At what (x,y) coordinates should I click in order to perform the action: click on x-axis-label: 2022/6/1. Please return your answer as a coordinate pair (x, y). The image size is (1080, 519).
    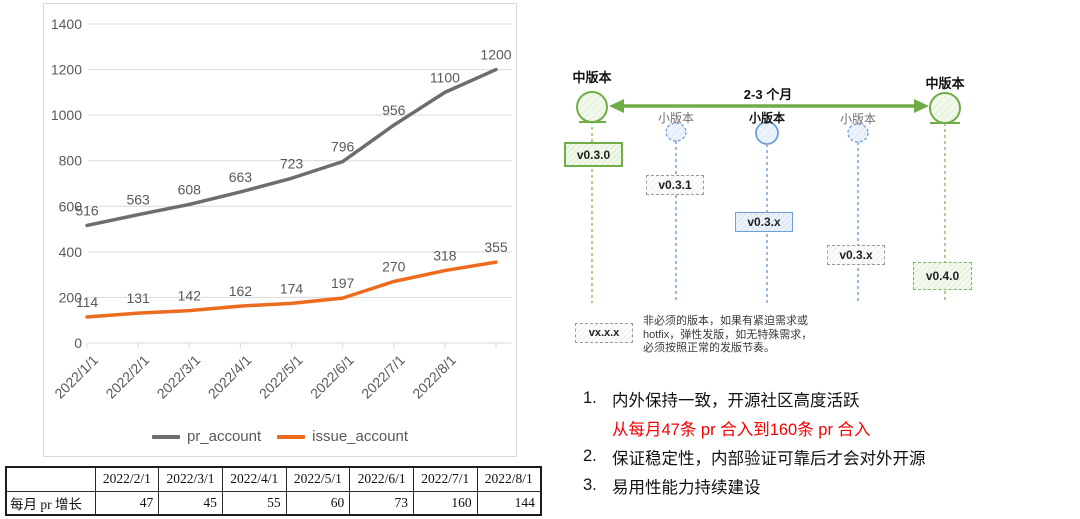
    Looking at the image, I should click on (332, 377).